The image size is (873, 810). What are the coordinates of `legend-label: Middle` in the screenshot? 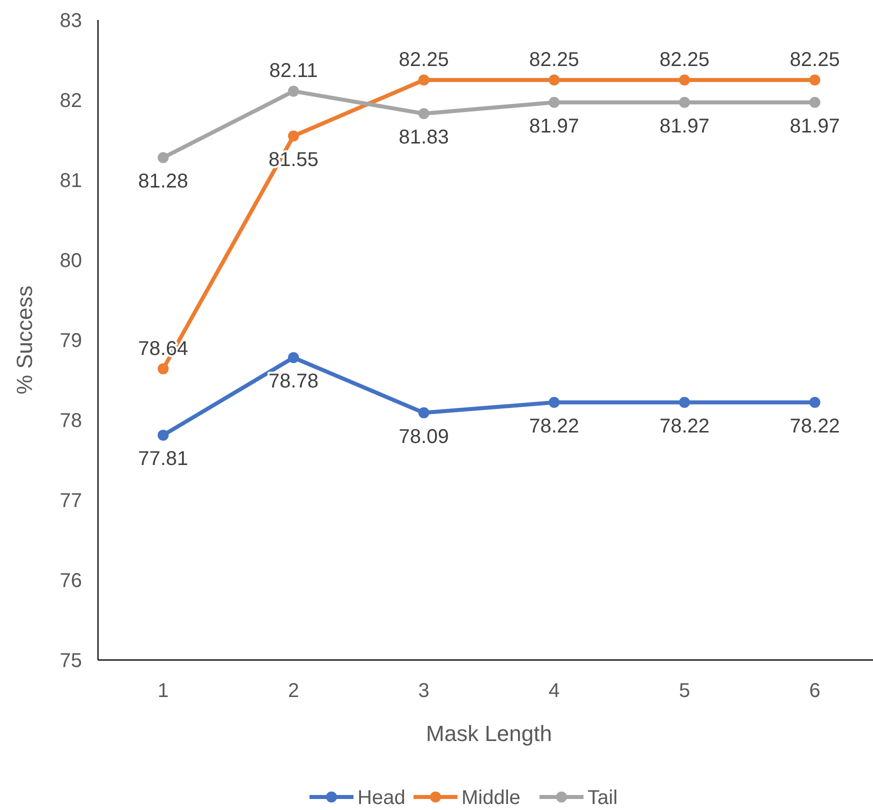 It's located at (491, 798).